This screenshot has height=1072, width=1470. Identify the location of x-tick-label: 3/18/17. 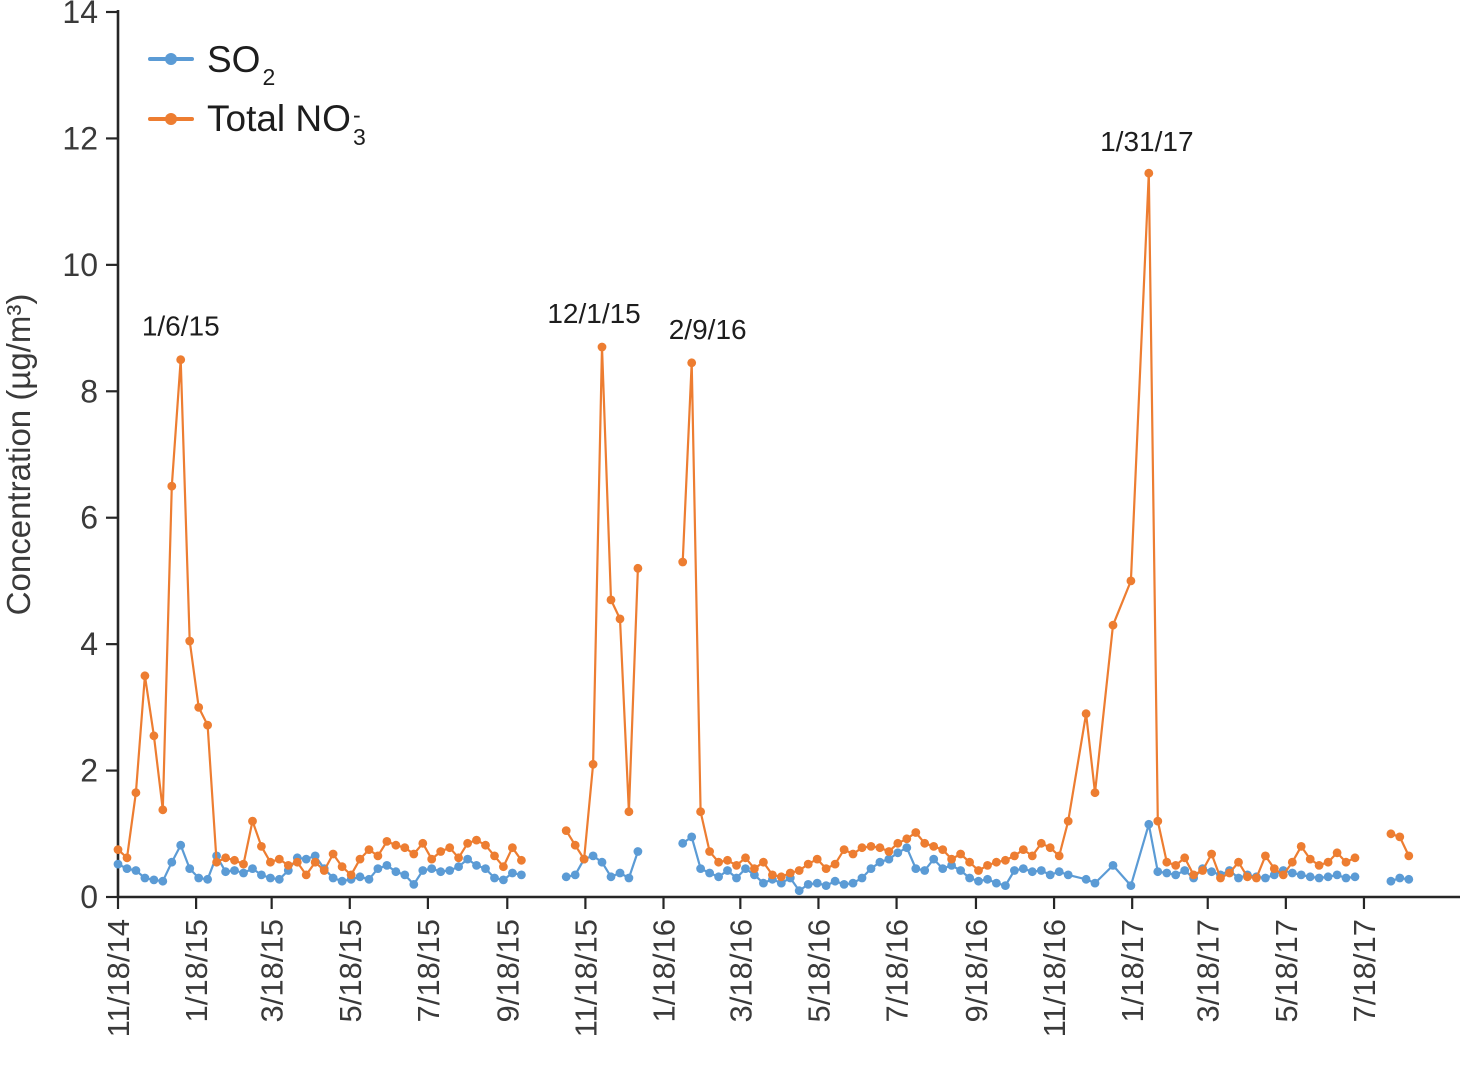
(1208, 970).